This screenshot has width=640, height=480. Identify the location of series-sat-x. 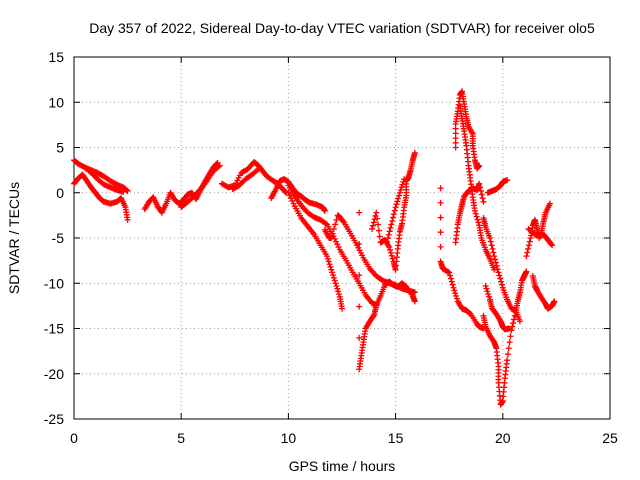
(540, 237).